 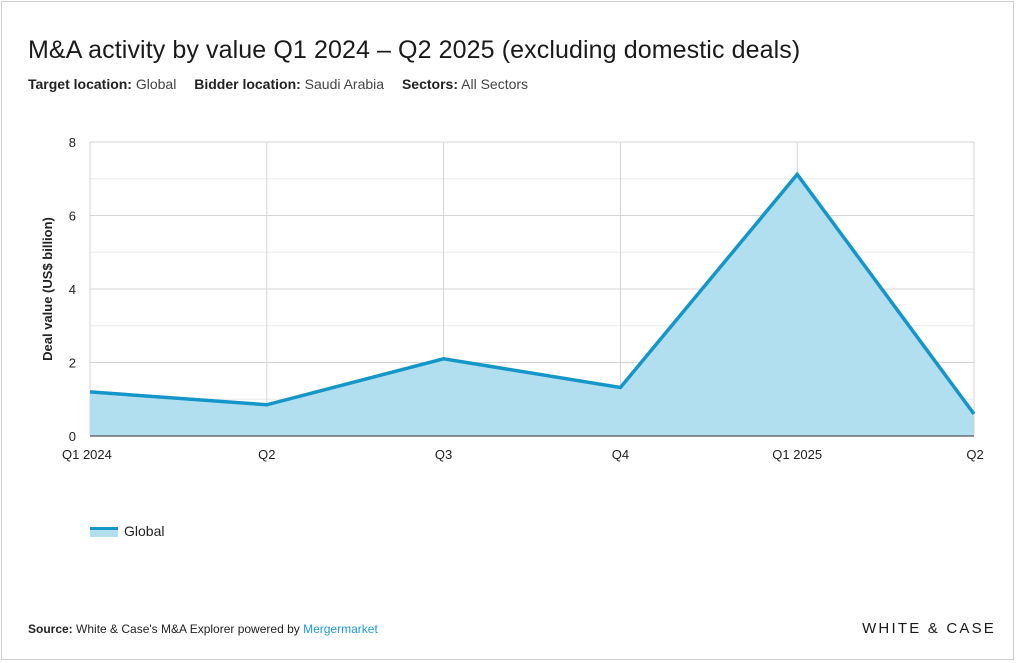 What do you see at coordinates (72, 363) in the screenshot?
I see `y-tick-label: 2` at bounding box center [72, 363].